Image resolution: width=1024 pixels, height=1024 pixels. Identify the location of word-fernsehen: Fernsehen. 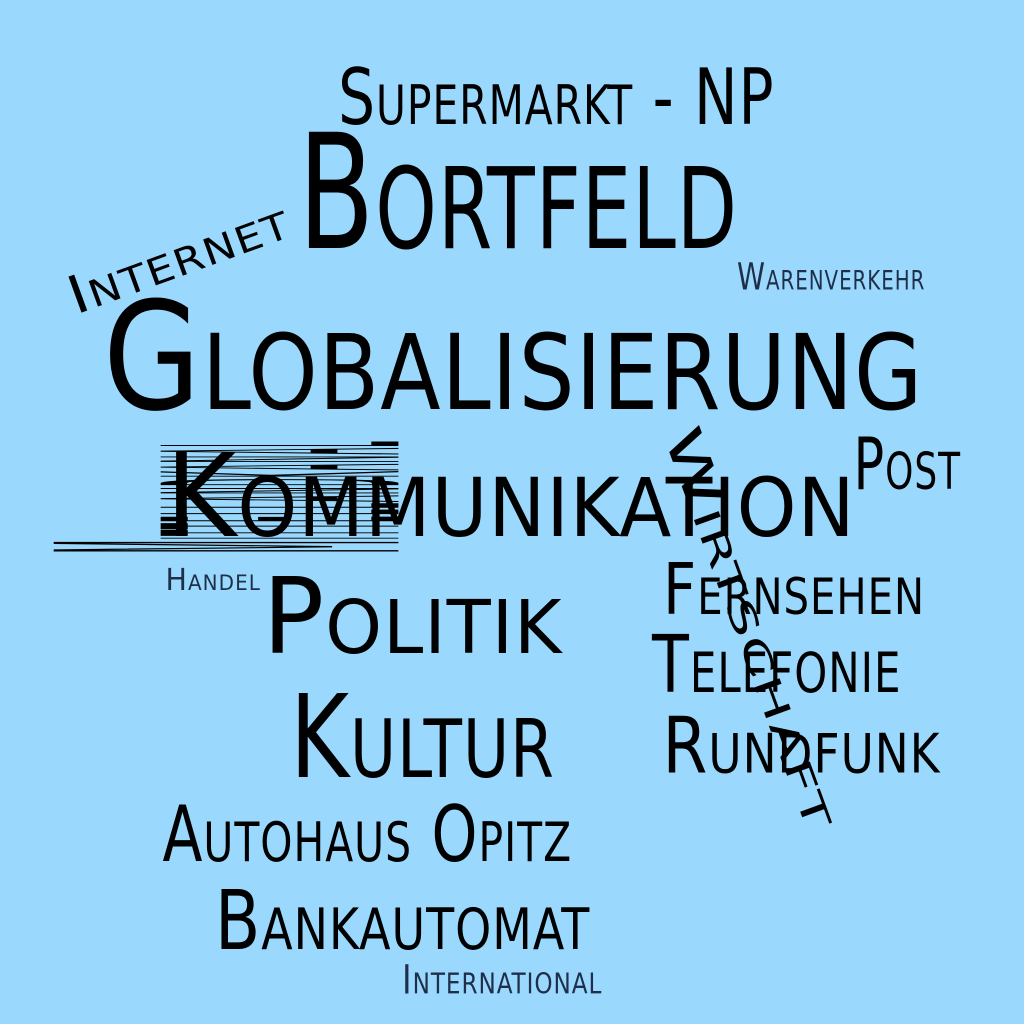
(794, 590).